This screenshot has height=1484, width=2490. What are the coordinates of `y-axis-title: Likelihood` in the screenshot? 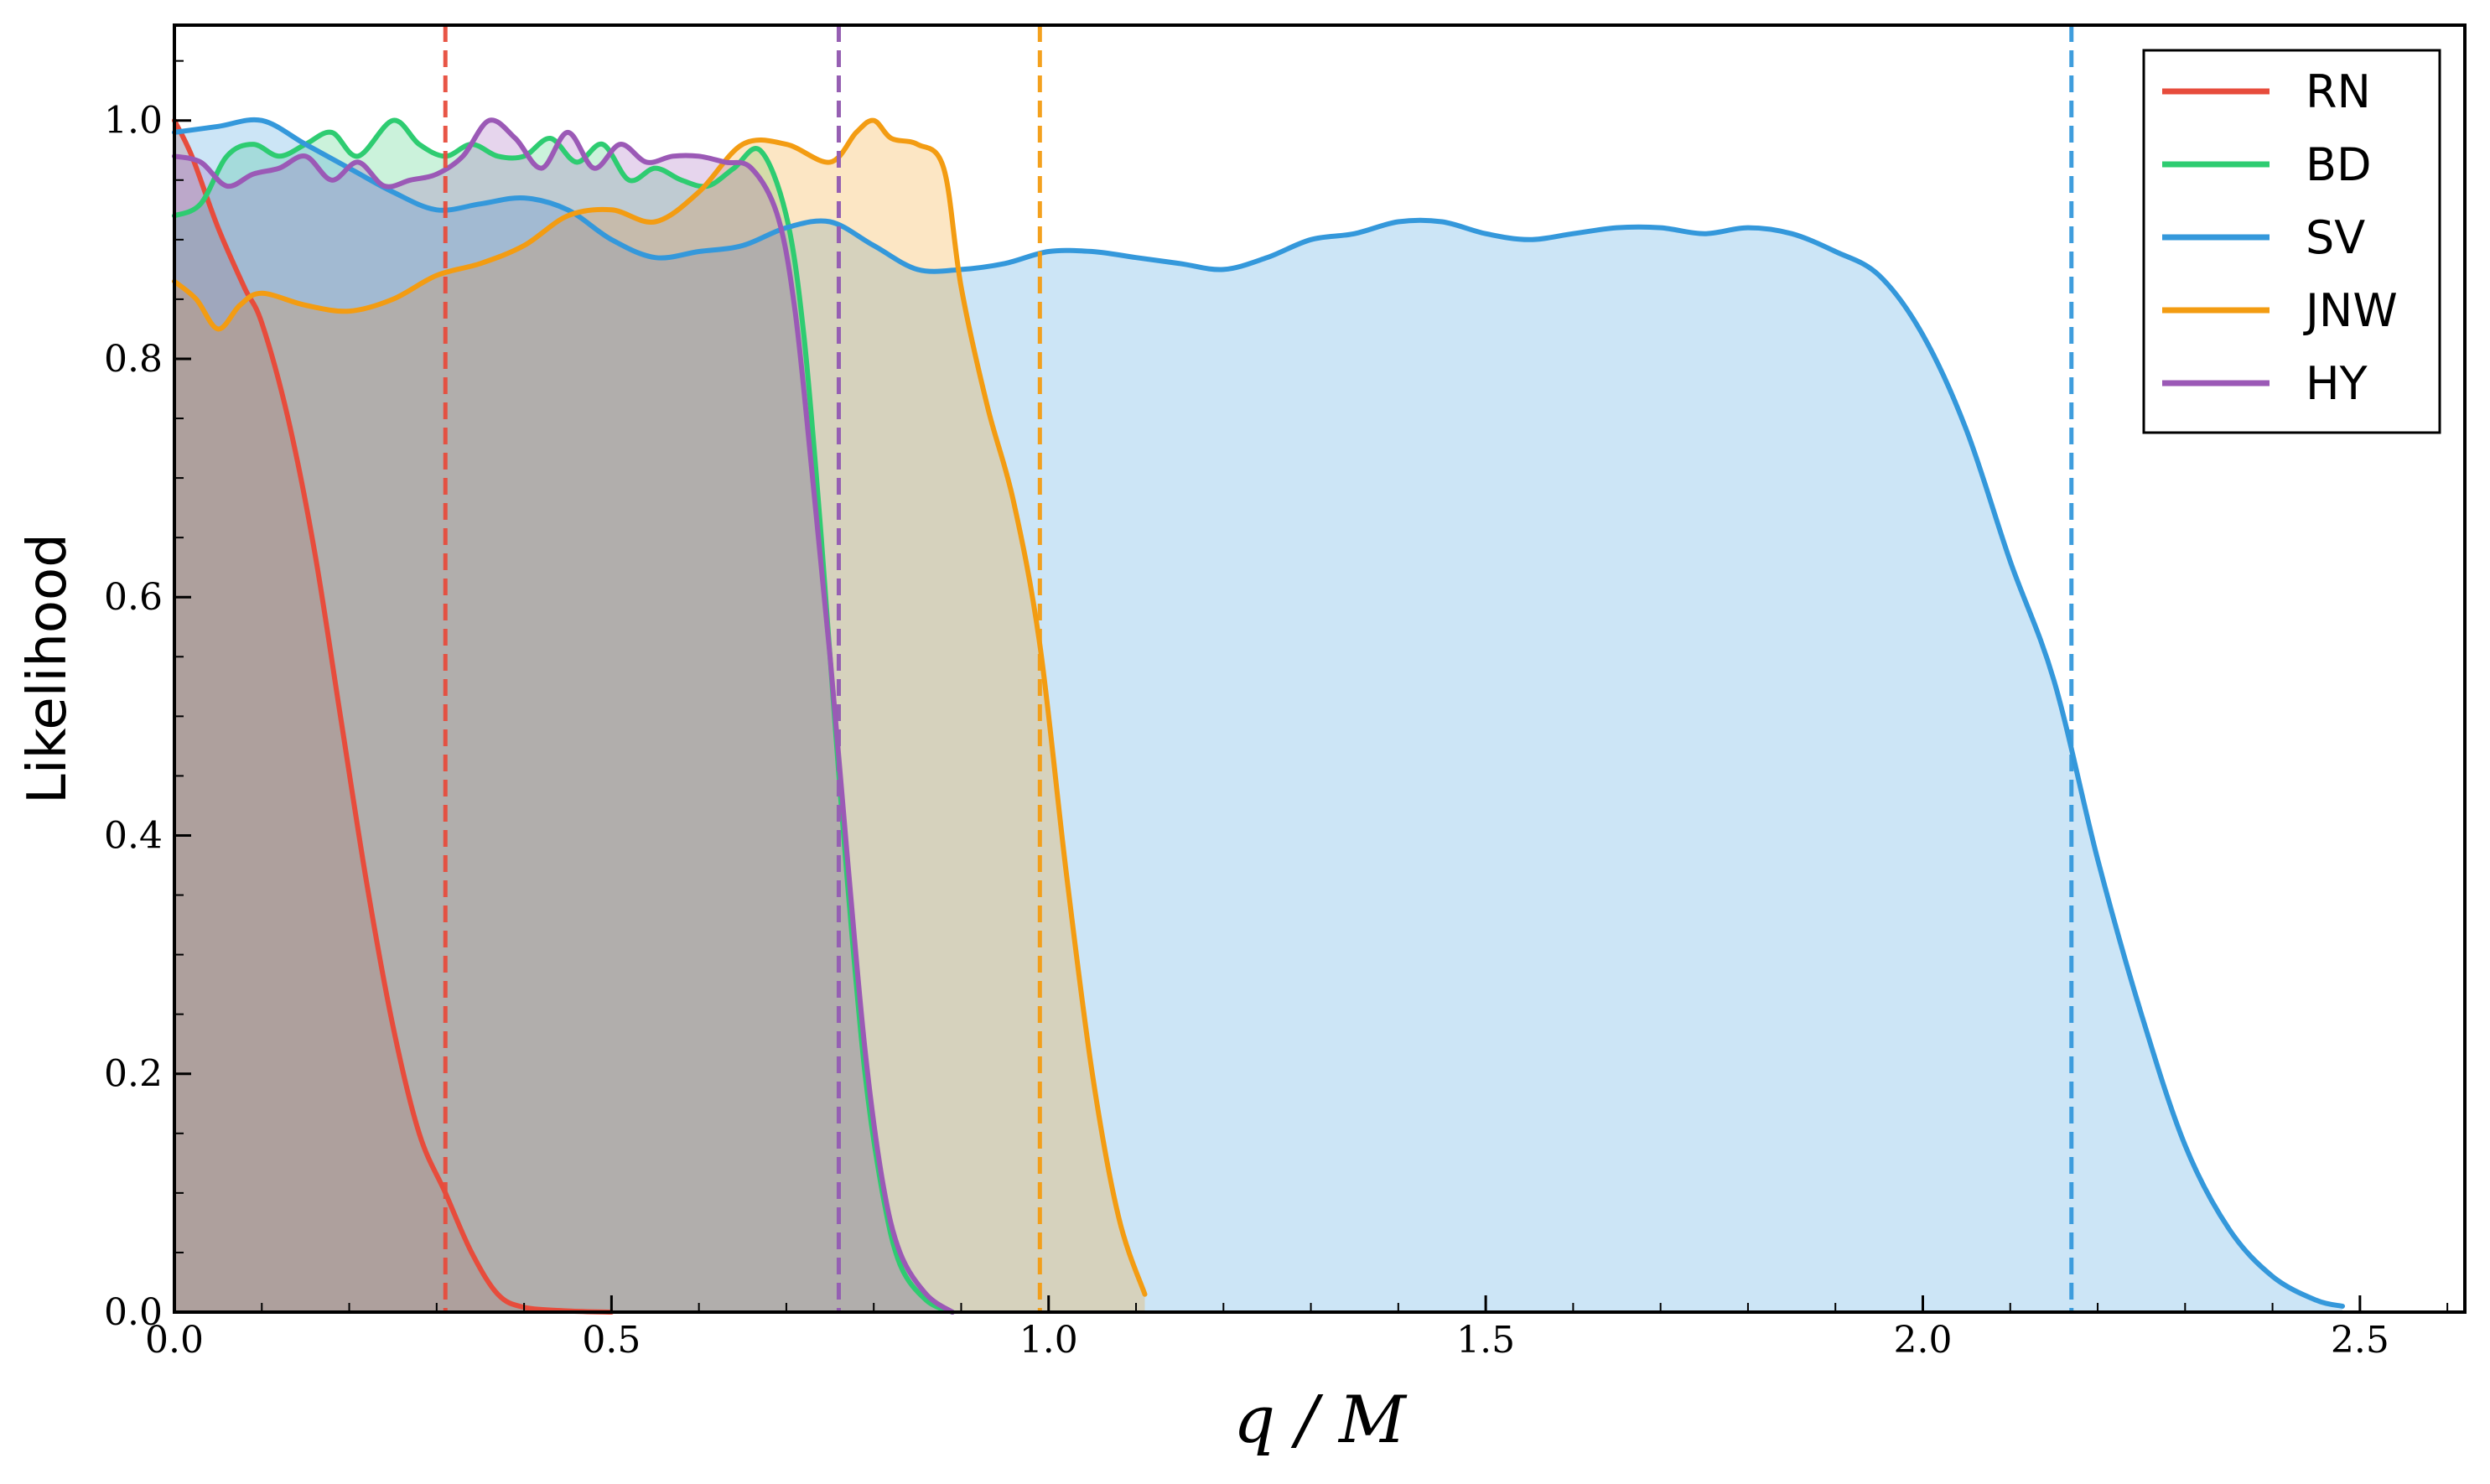 It's located at (48, 668).